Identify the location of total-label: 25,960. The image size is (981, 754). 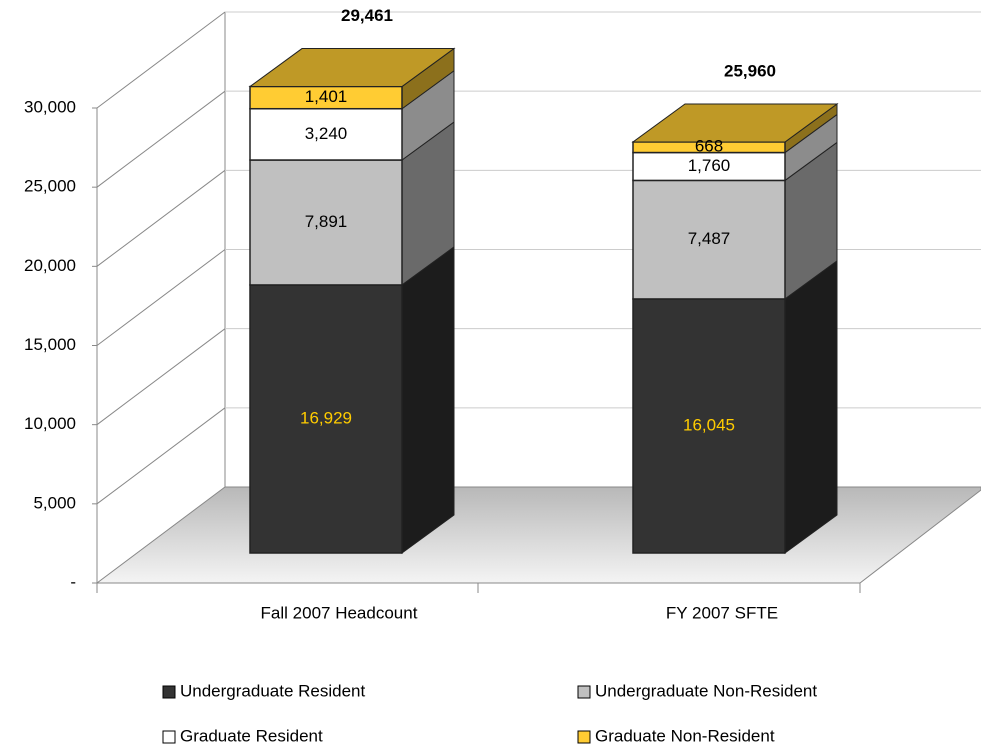
(750, 70).